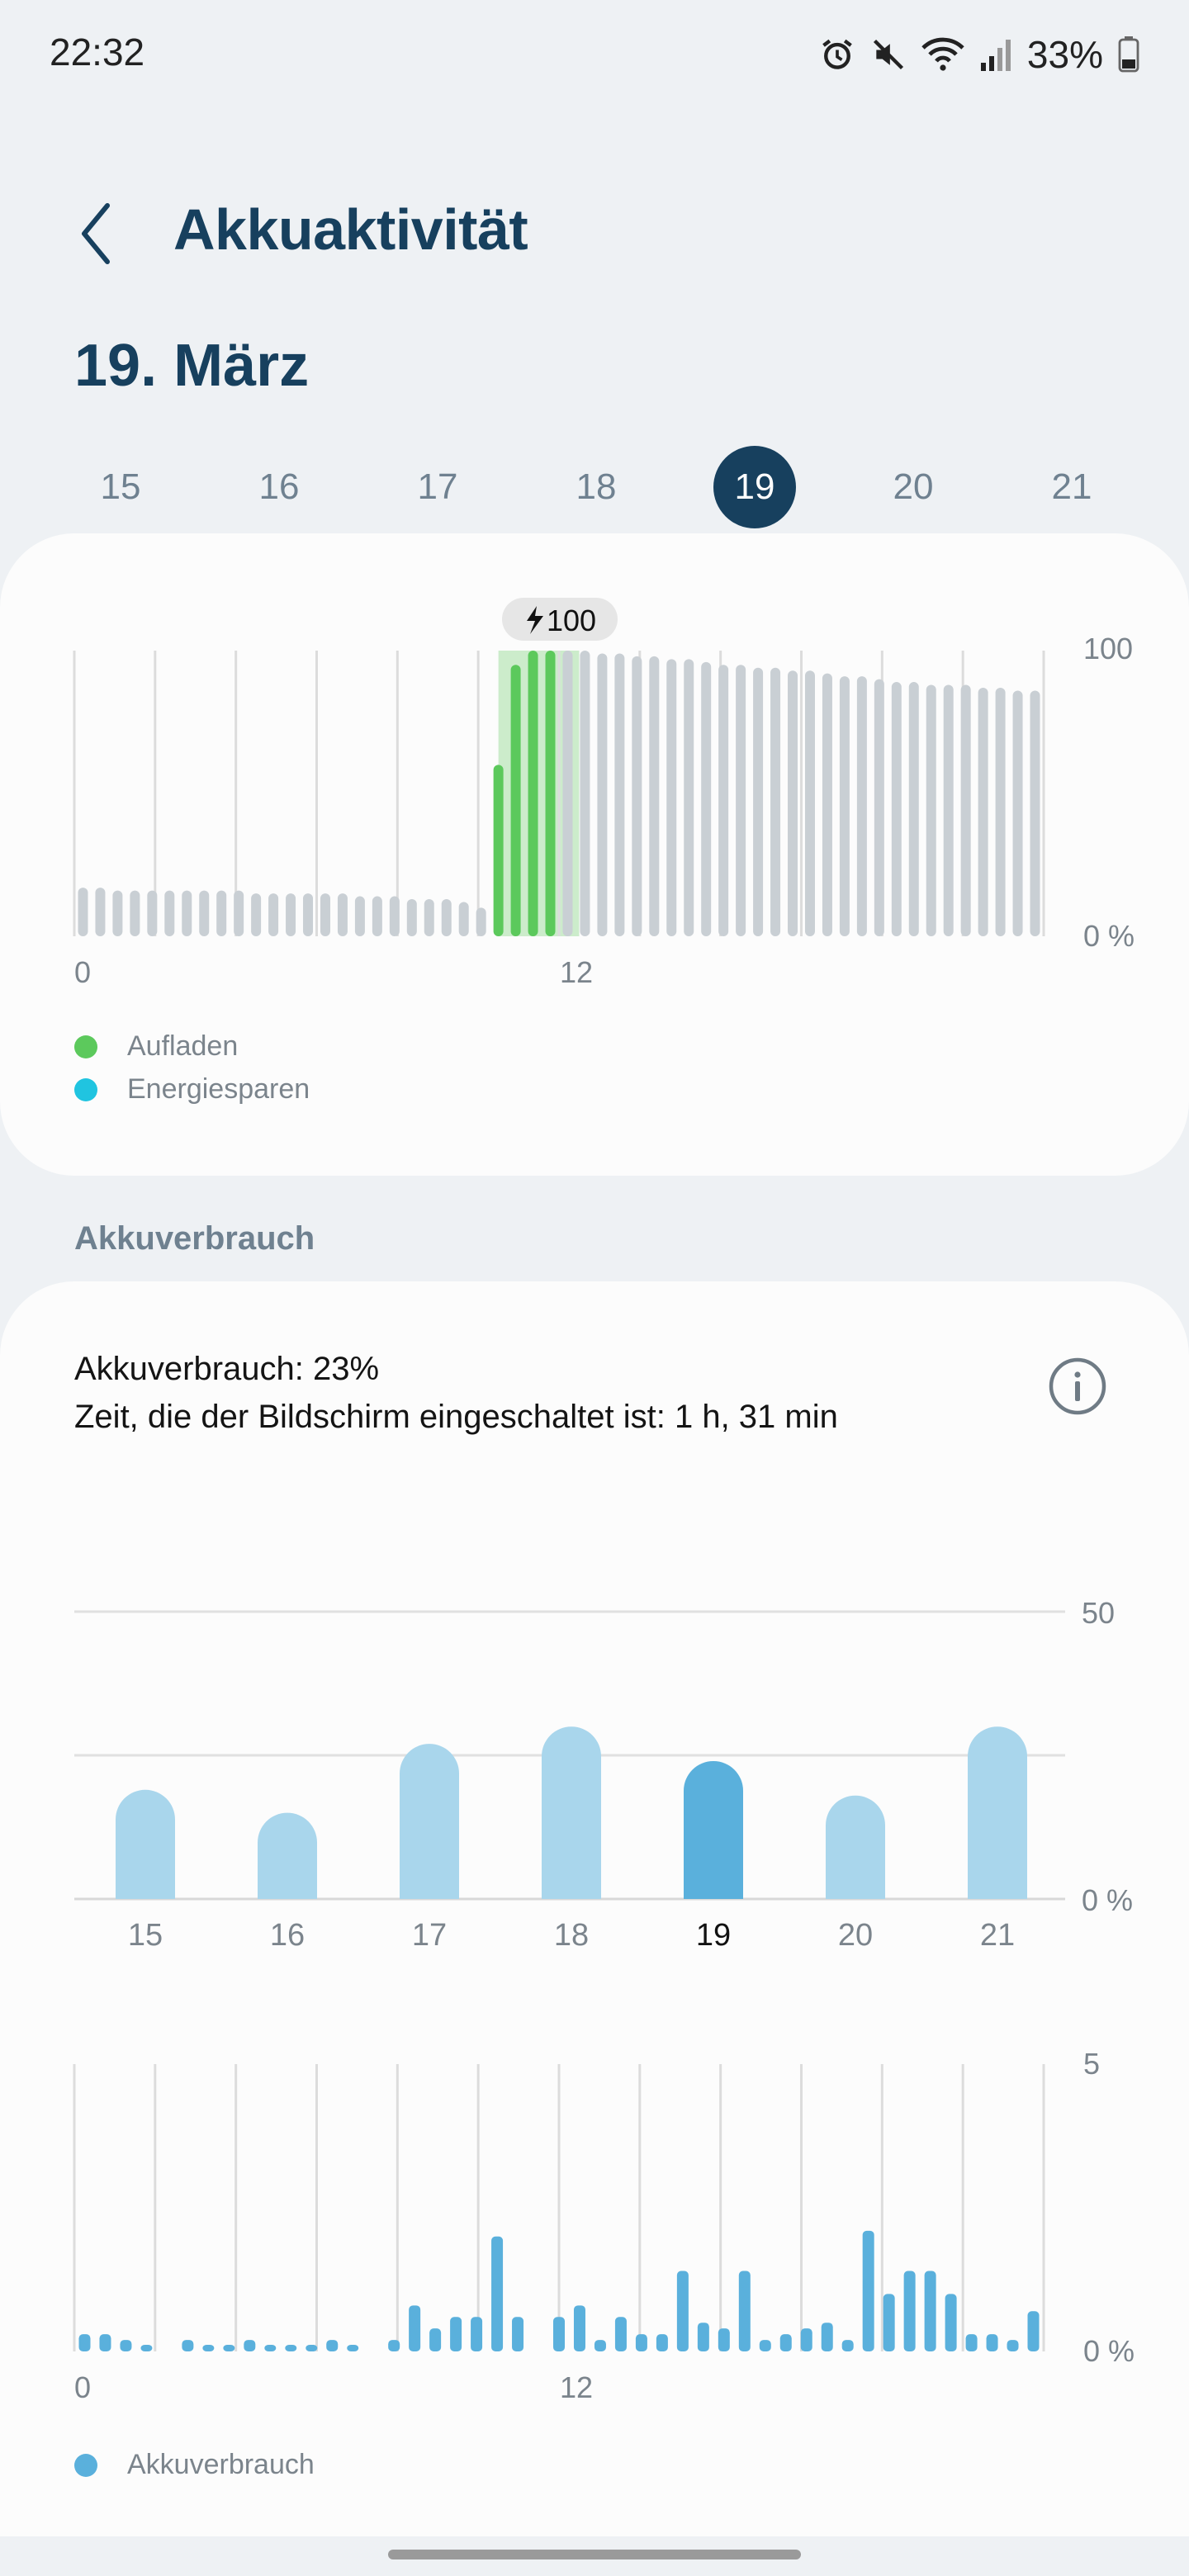 Image resolution: width=1189 pixels, height=2576 pixels. What do you see at coordinates (837, 54) in the screenshot?
I see `alarm-icon` at bounding box center [837, 54].